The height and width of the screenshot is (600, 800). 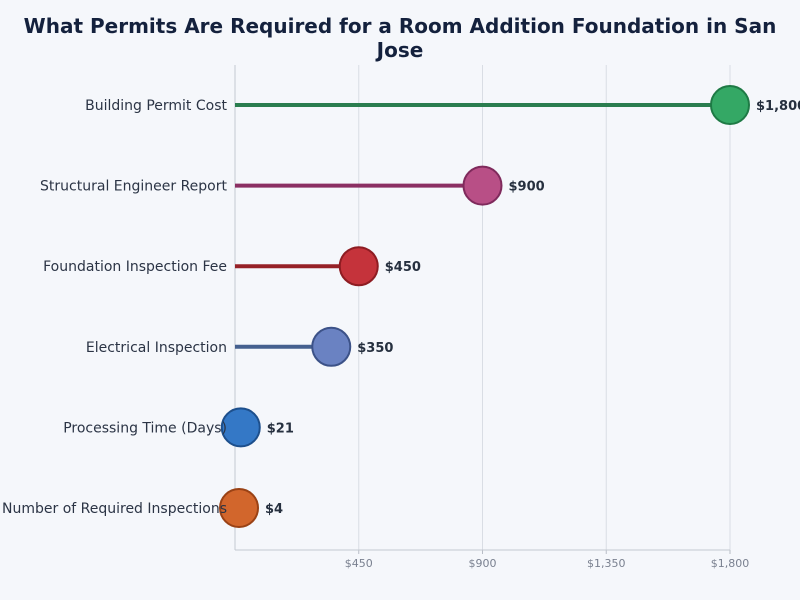 What do you see at coordinates (133, 187) in the screenshot?
I see `category-label: Structural Engineer Report` at bounding box center [133, 187].